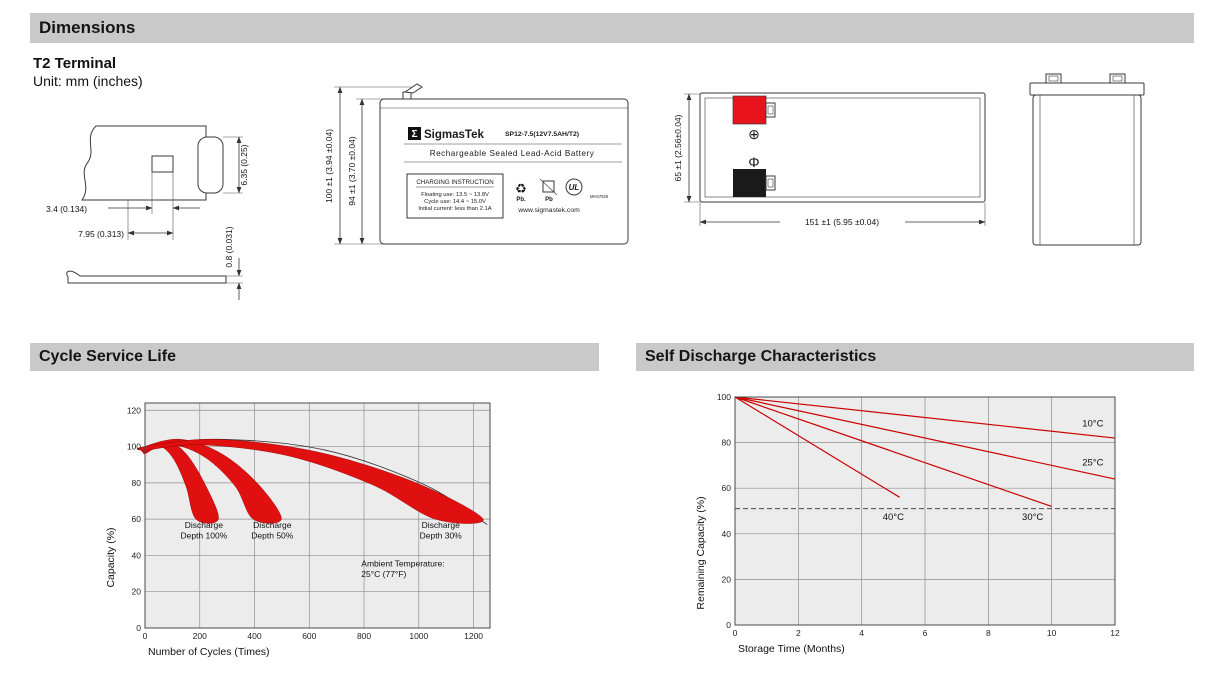 The height and width of the screenshot is (686, 1214). Describe the element at coordinates (402, 563) in the screenshot. I see `drawing-element: Ambient Temperature:` at that location.